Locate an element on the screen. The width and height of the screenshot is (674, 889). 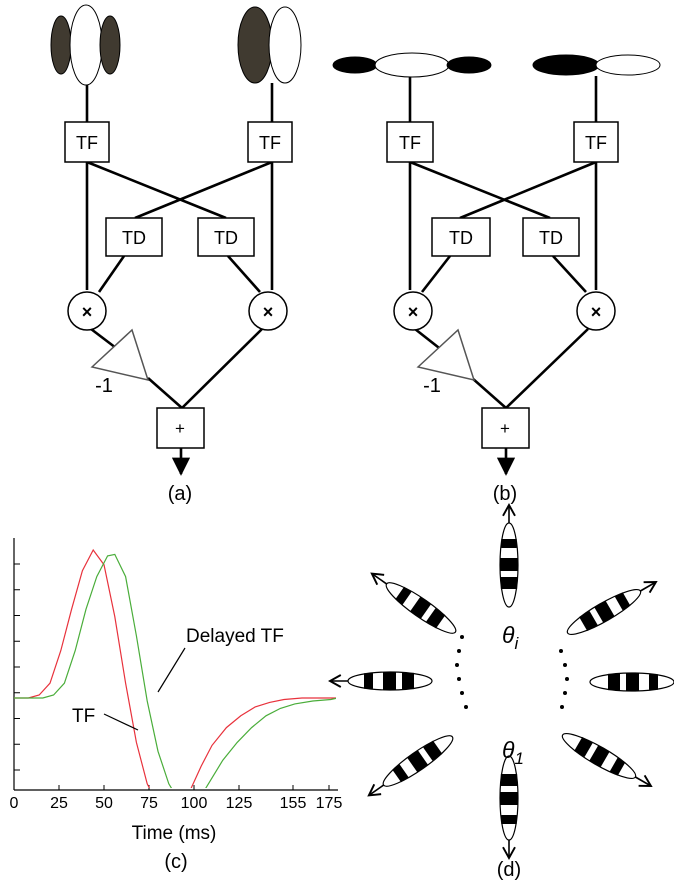
tf-annotation: TF is located at coordinates (83, 716).